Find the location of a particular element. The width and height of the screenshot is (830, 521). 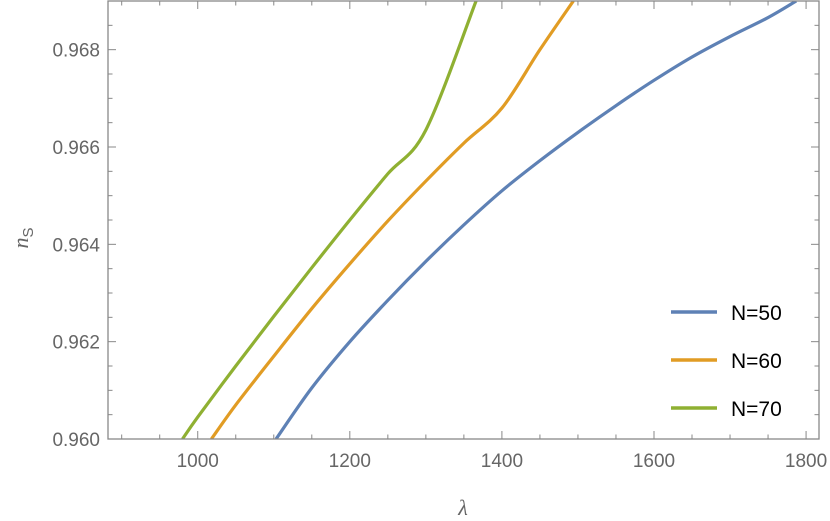

legend: N=50 N=60 N=70 is located at coordinates (726, 361).